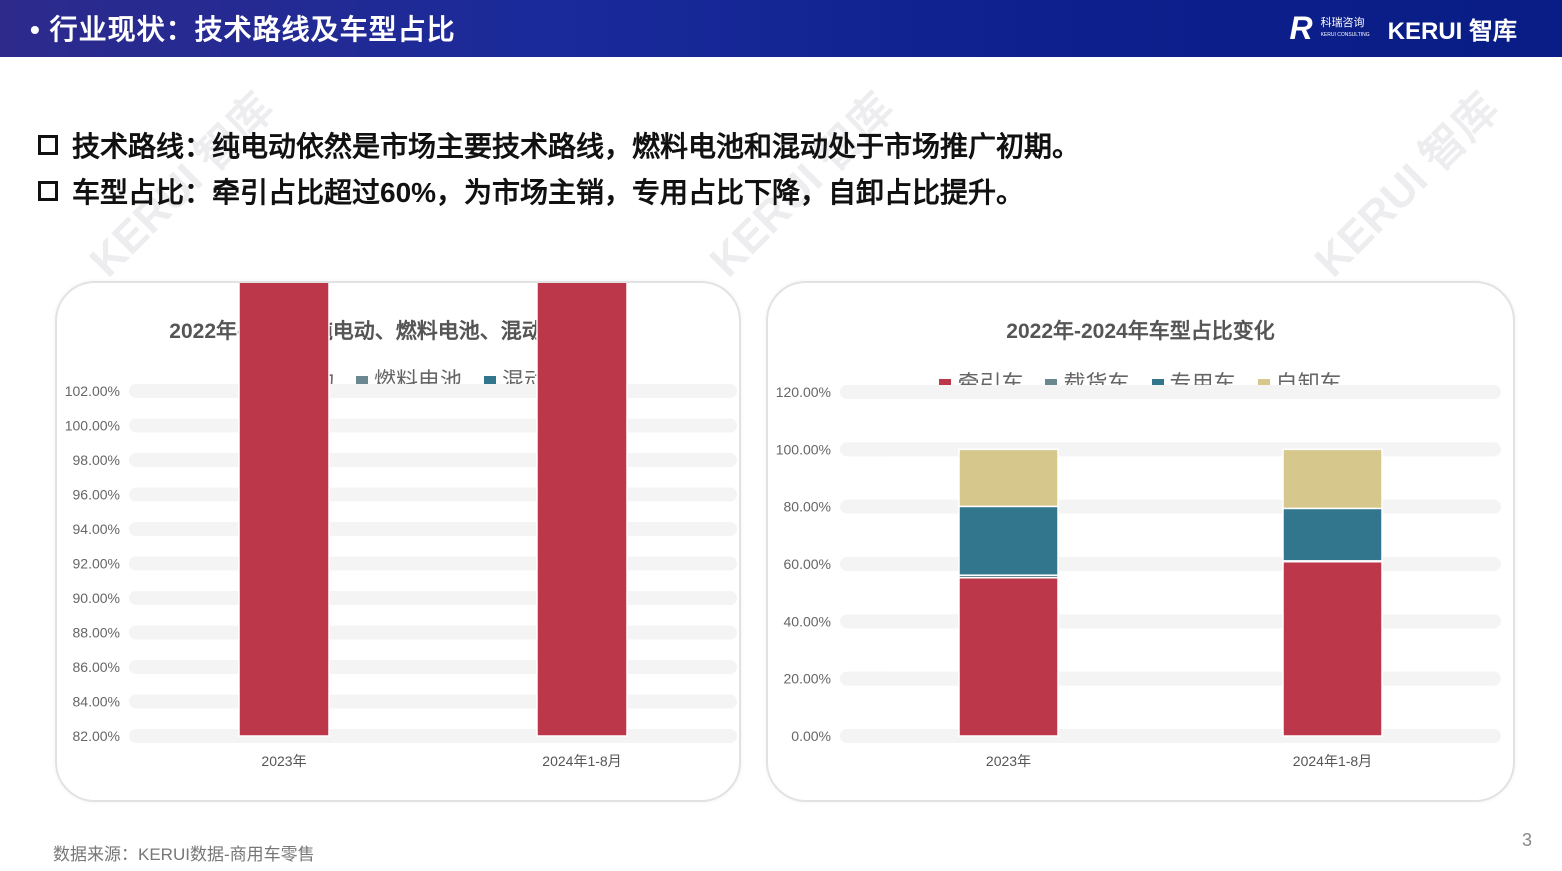 The width and height of the screenshot is (1562, 871). I want to click on page-number: 3, so click(1526, 840).